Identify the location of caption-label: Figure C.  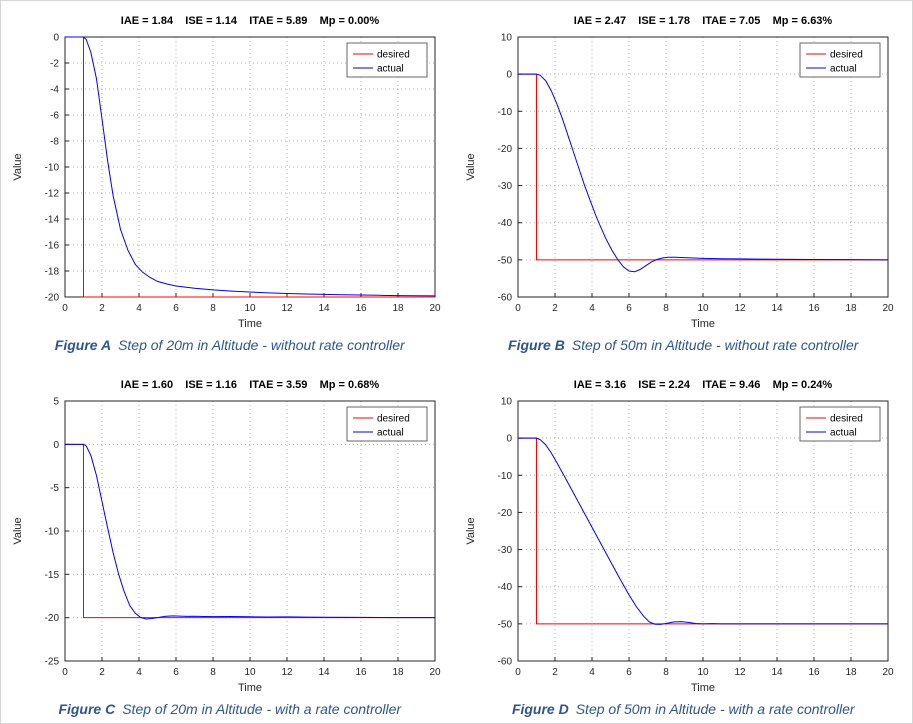
(87, 709).